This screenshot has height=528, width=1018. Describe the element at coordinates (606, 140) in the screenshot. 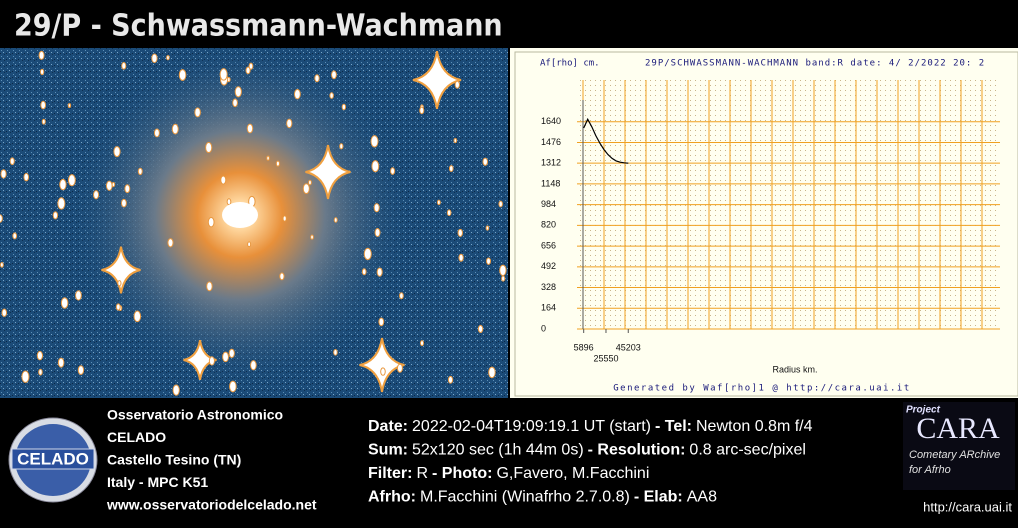

I see `data-line` at that location.